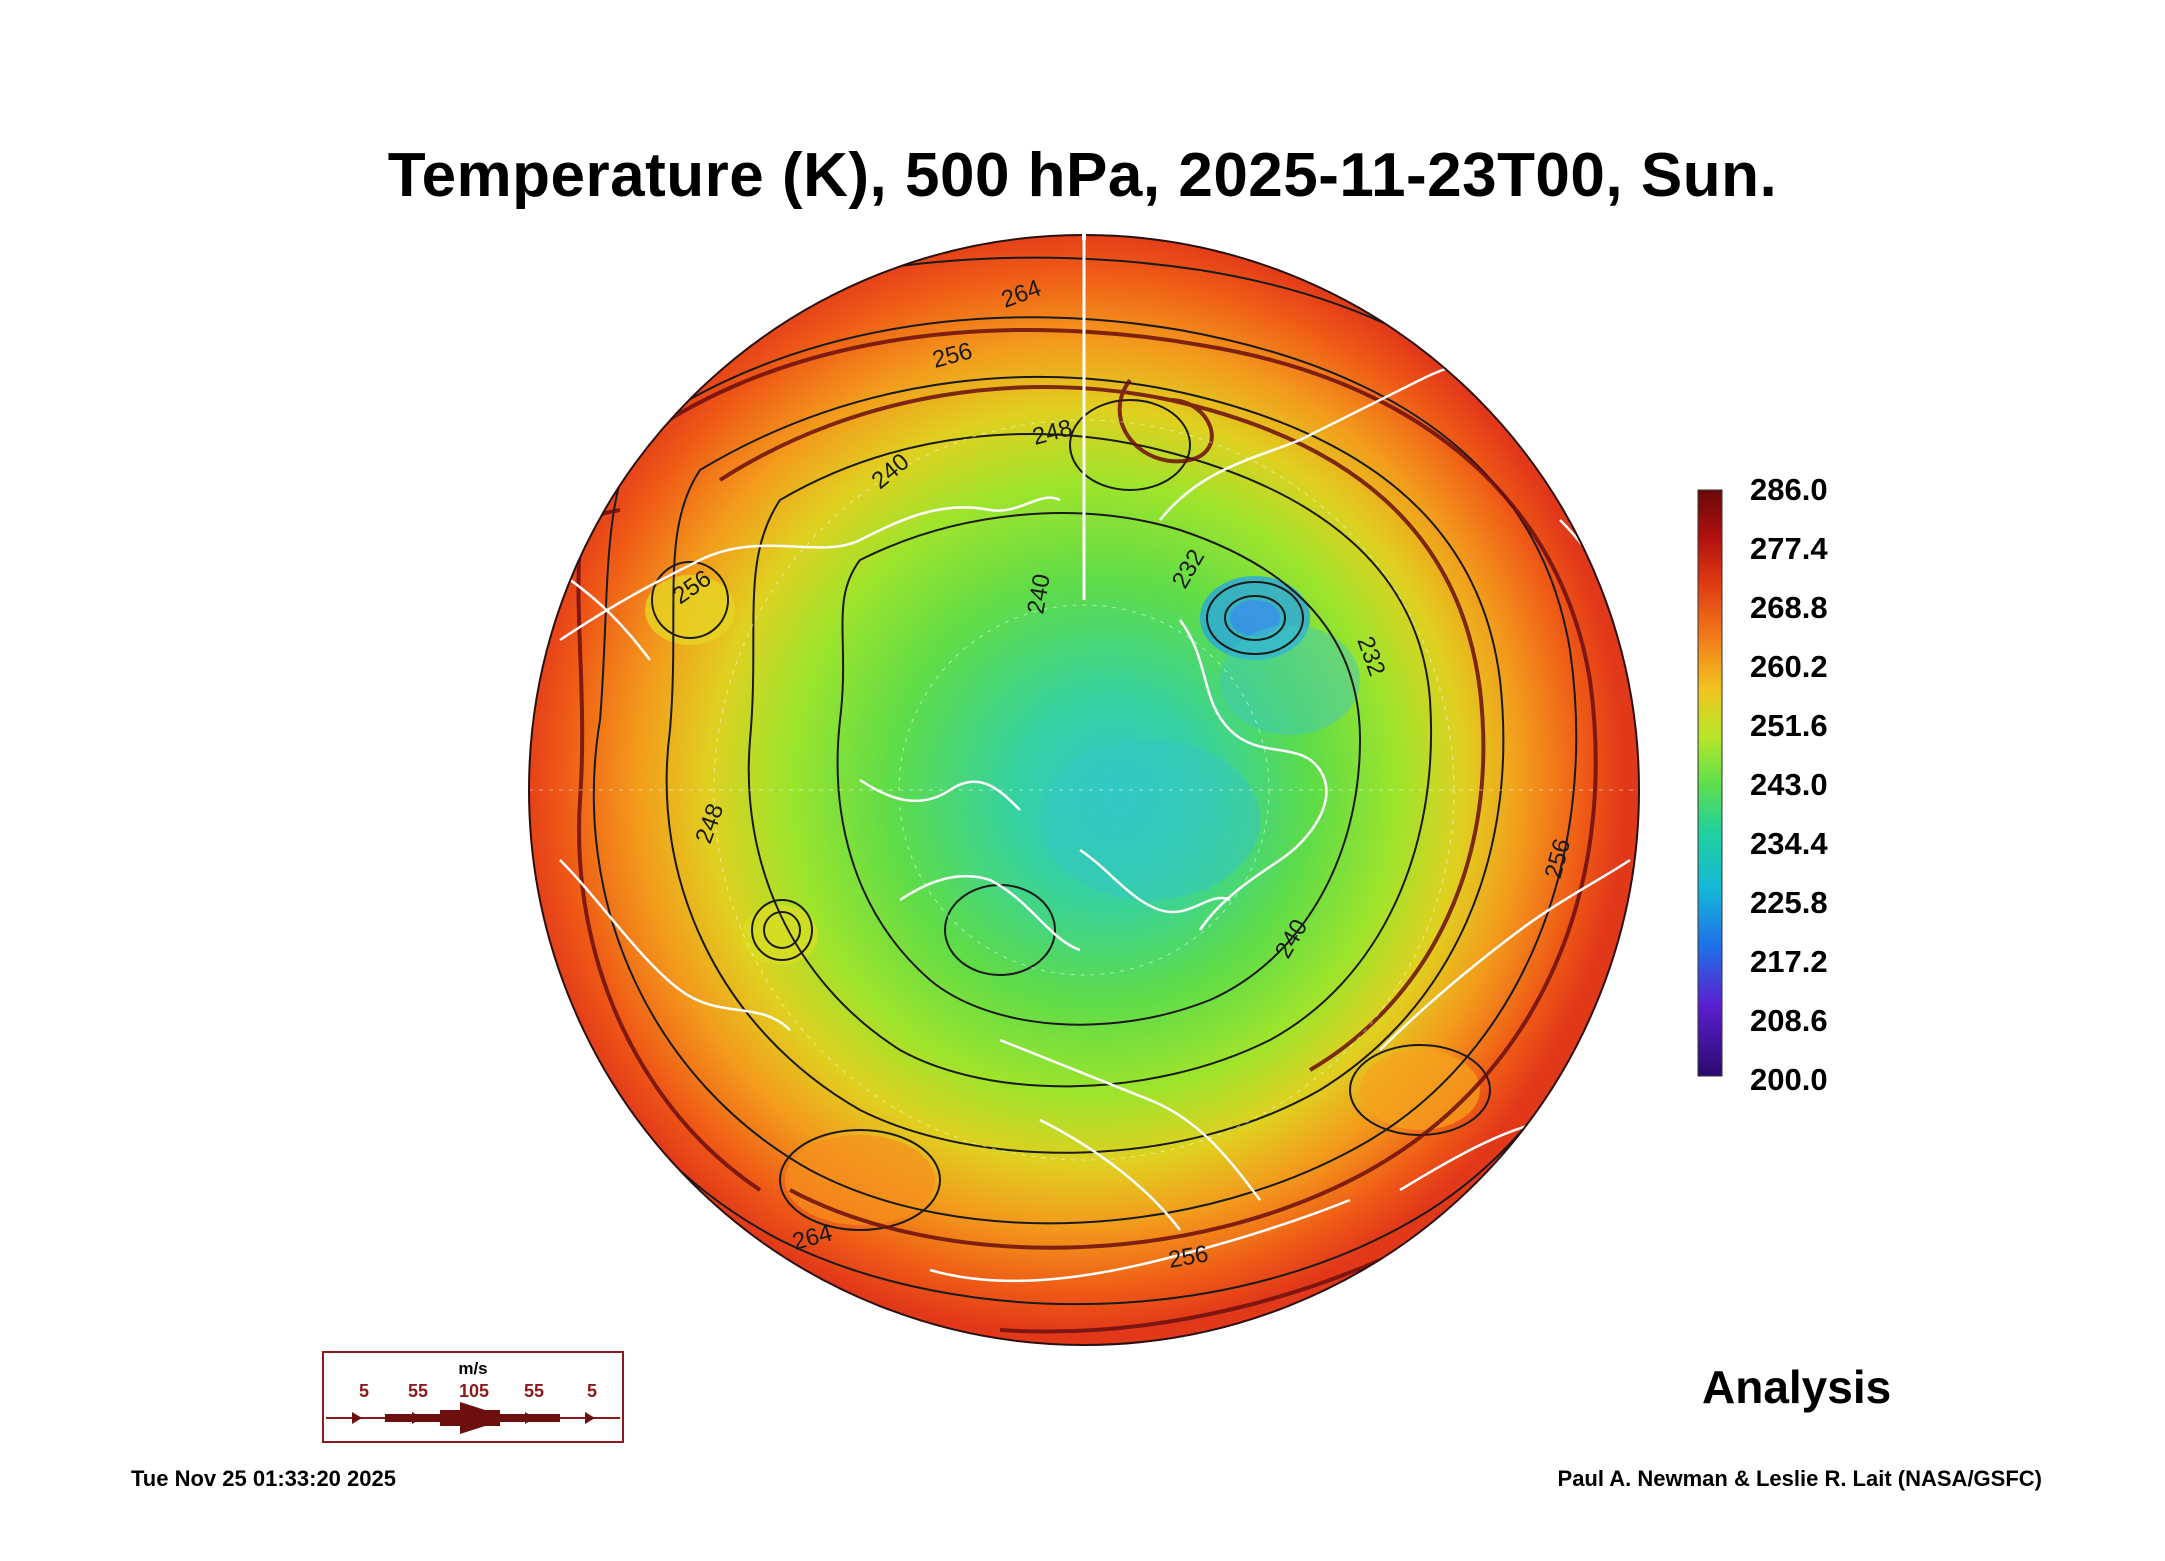  What do you see at coordinates (1789, 1020) in the screenshot?
I see `colorbar-label: 208.6` at bounding box center [1789, 1020].